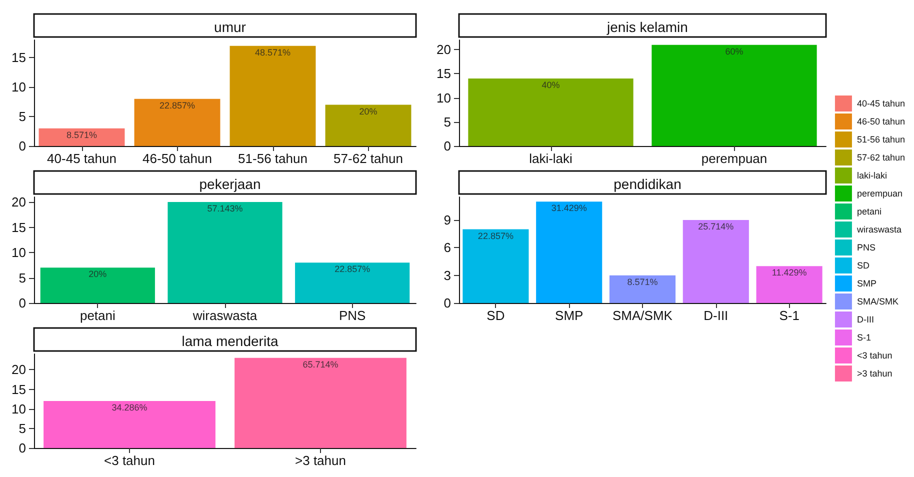 This screenshot has width=914, height=477. Describe the element at coordinates (881, 139) in the screenshot. I see `legend-label: 51-56 tahun` at that location.